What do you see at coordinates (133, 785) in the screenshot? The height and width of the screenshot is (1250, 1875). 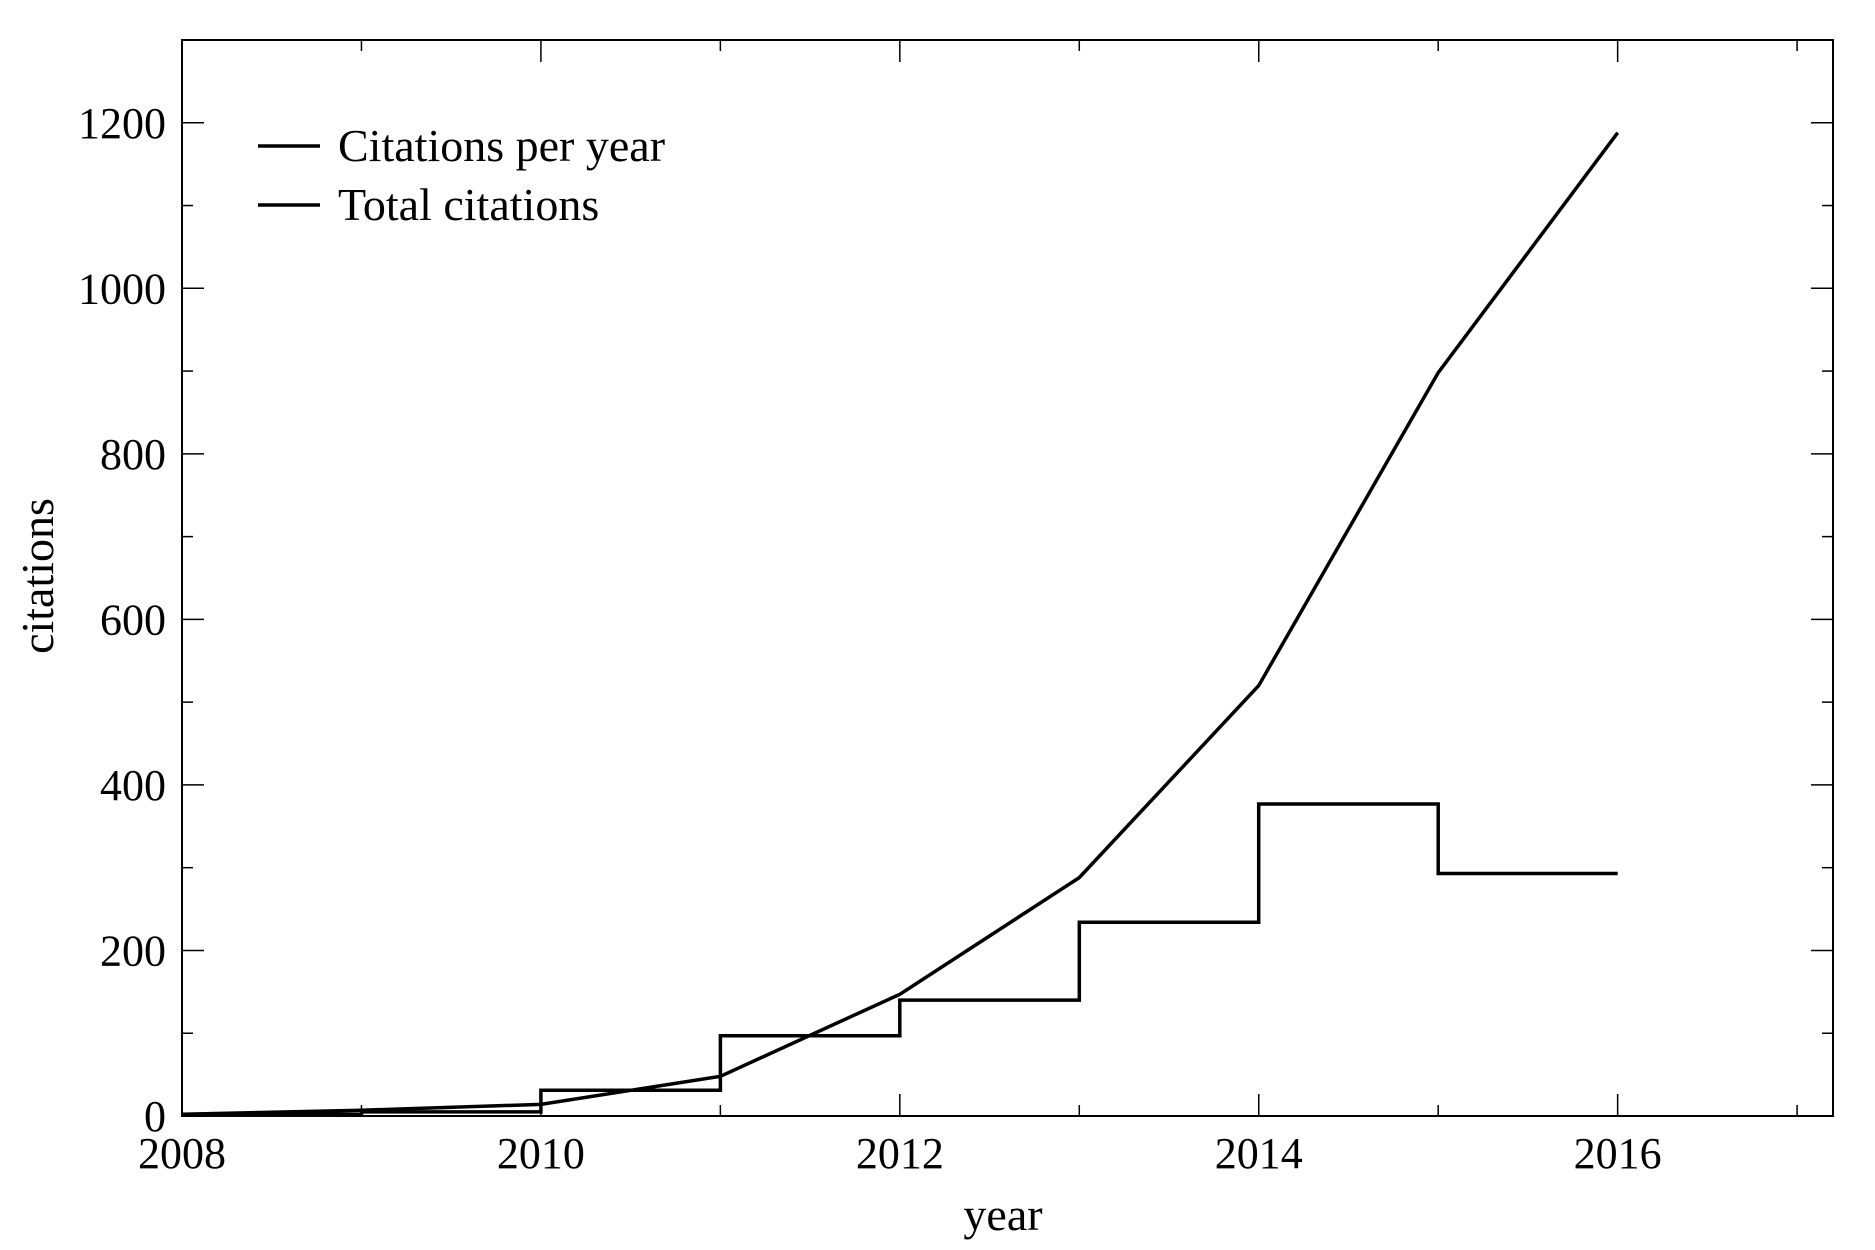 I see `y-tick-label: 400` at bounding box center [133, 785].